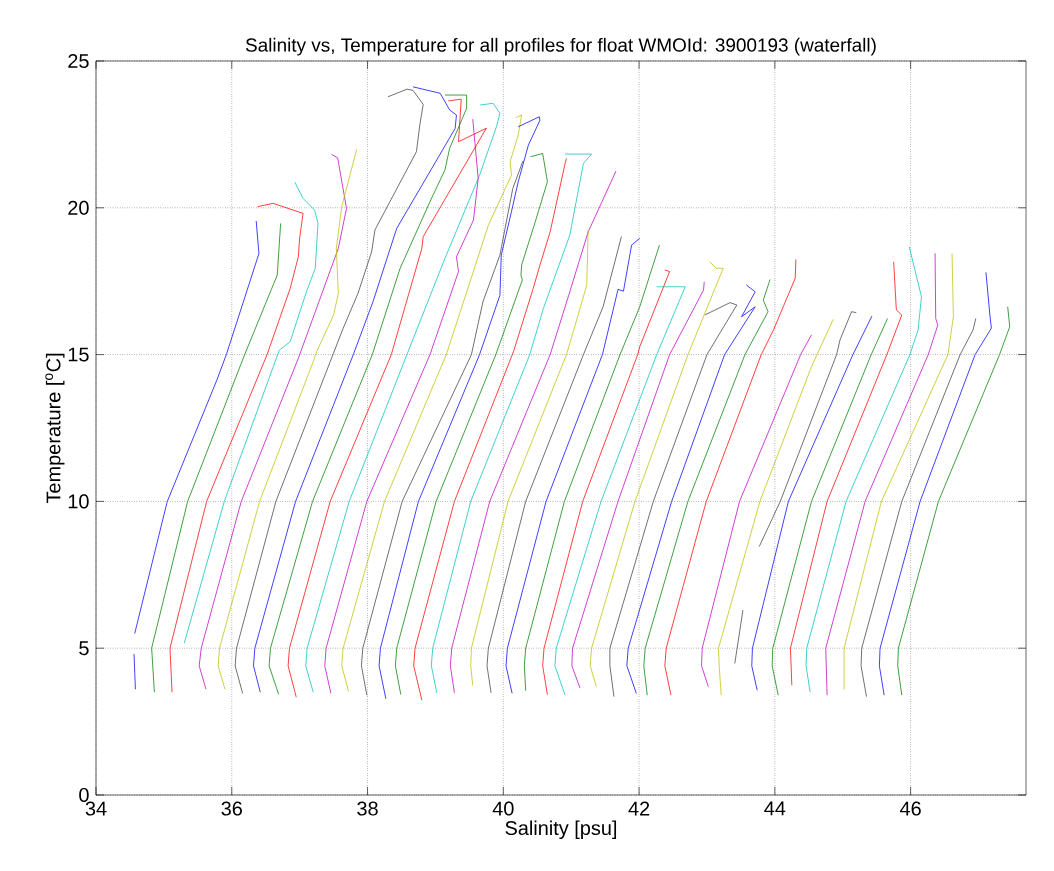  I want to click on x-axis-title: Salinity [psu], so click(561, 830).